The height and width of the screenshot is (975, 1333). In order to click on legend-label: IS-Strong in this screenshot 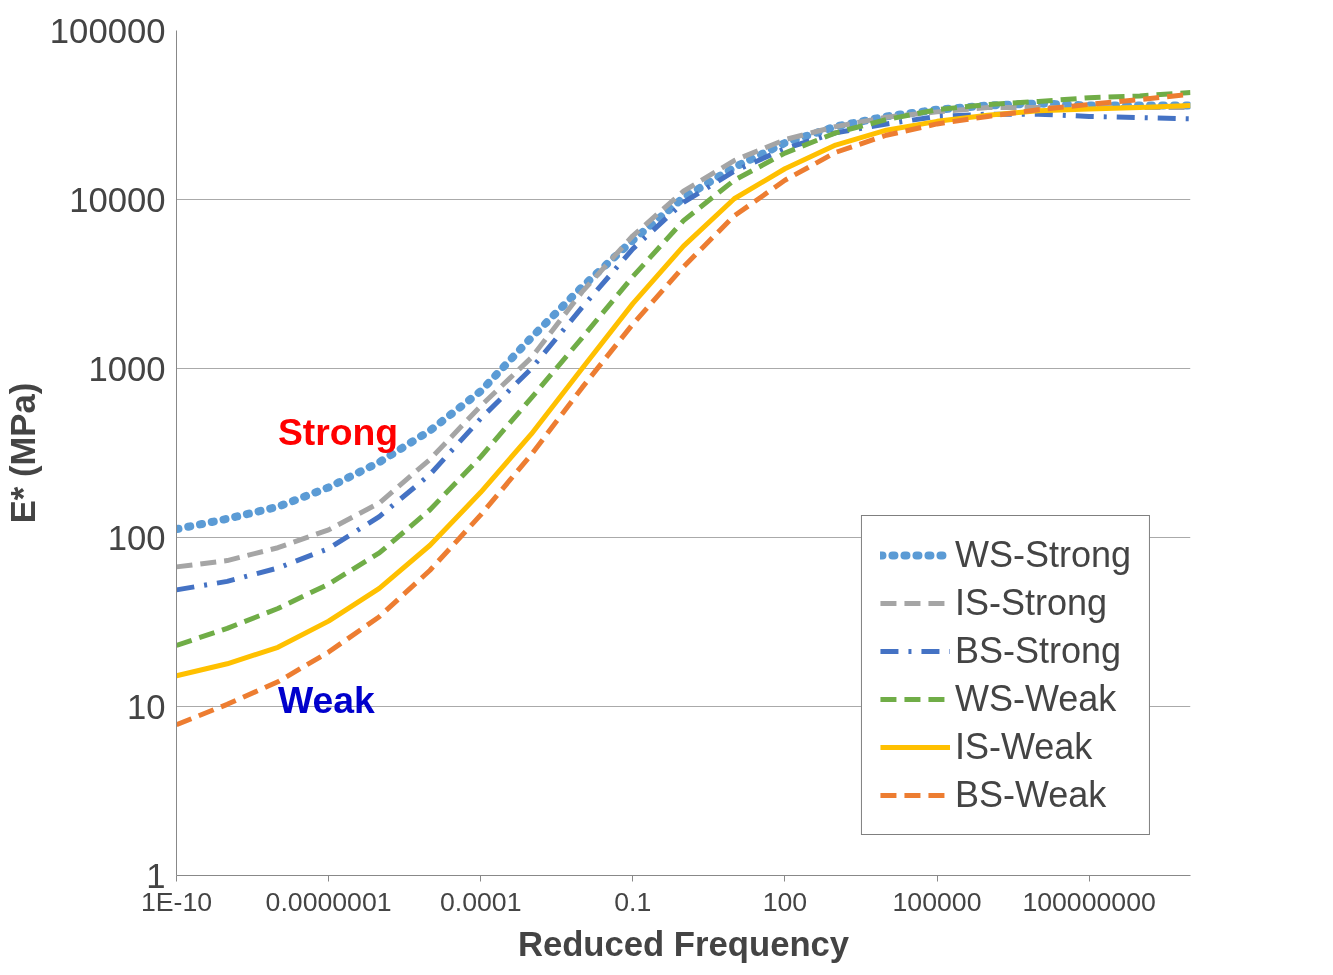, I will do `click(1031, 603)`.